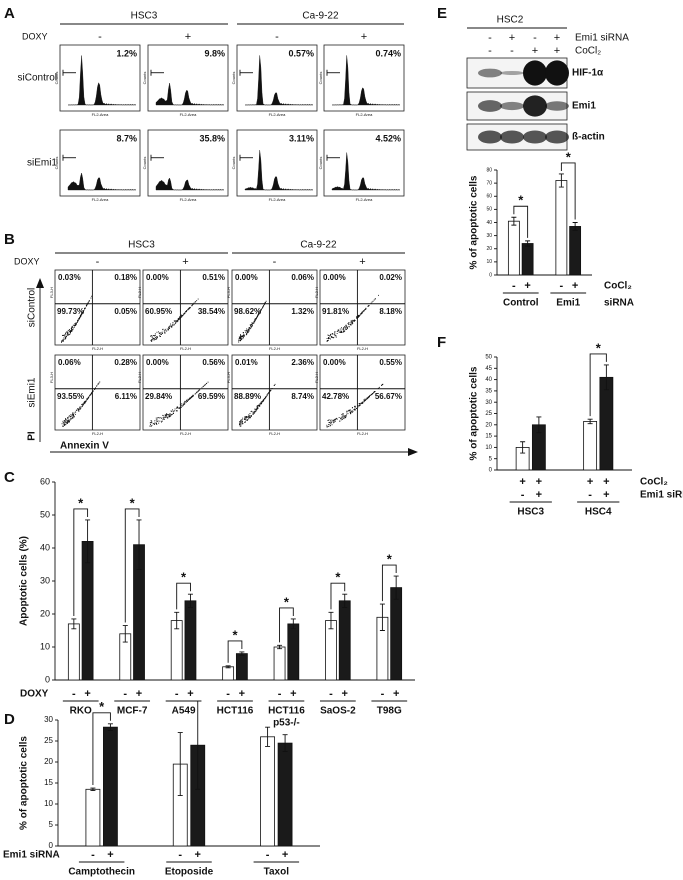 This screenshot has width=683, height=880. Describe the element at coordinates (247, 311) in the screenshot. I see `quadrant-value: 98.62%` at that location.